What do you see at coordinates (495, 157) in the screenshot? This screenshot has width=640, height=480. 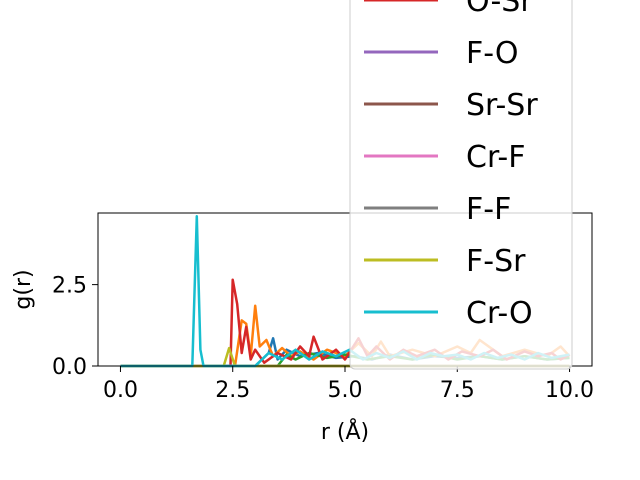 I see `legend-label: Cr-F` at bounding box center [495, 157].